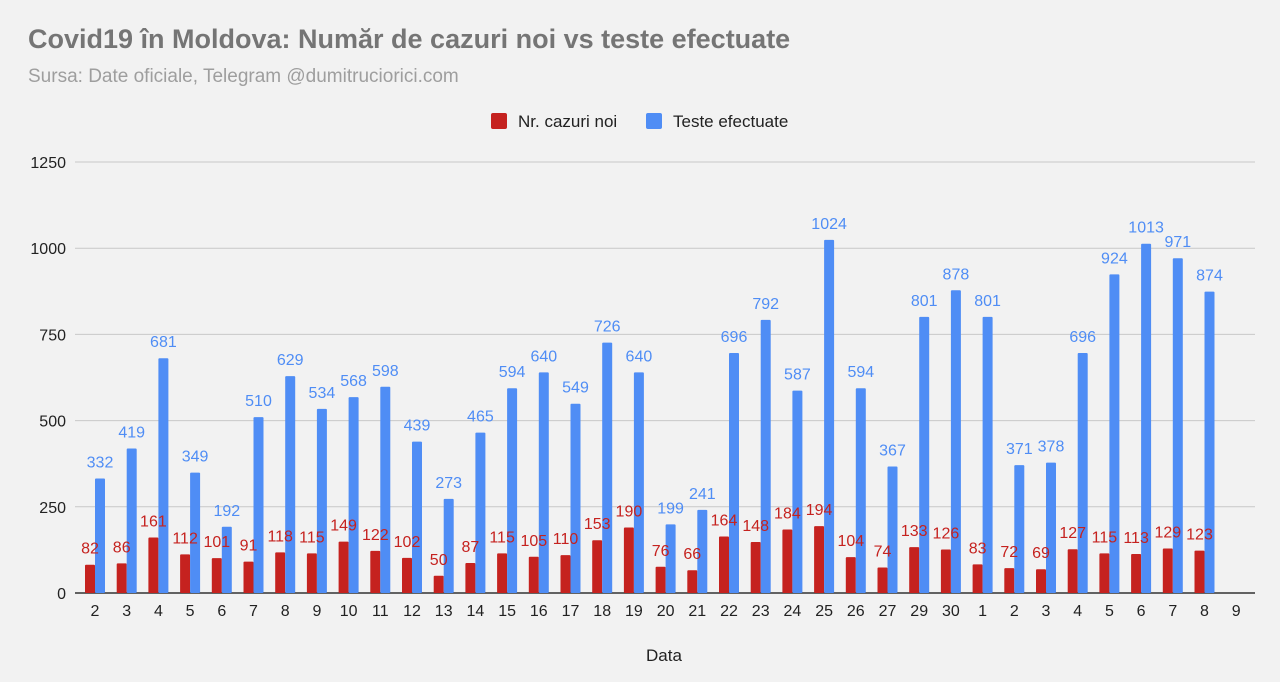 This screenshot has height=682, width=1280. Describe the element at coordinates (702, 494) in the screenshot. I see `data-label-tests: 241` at that location.